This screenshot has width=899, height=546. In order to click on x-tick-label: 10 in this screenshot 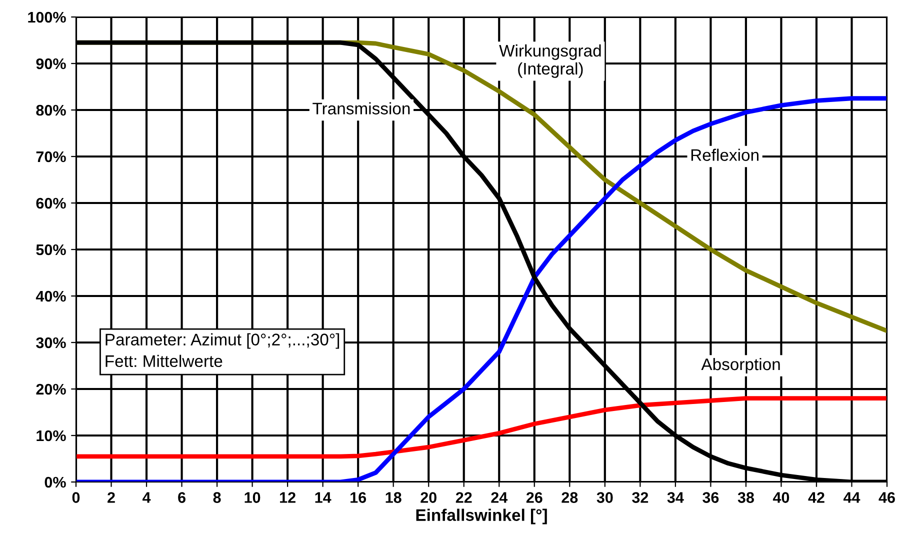, I will do `click(252, 497)`.